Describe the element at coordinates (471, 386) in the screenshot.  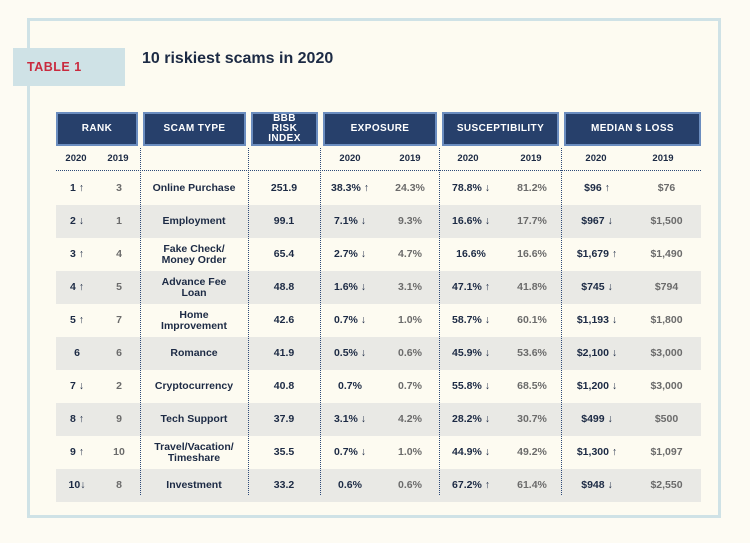
I see `susceptibility-2020-cell: 55.8% ↓` at that location.